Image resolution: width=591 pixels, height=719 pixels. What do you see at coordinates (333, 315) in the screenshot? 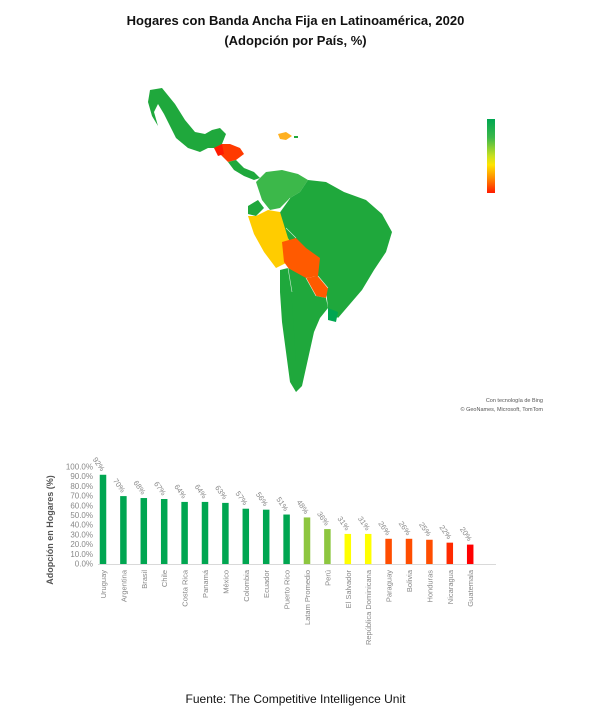
I see `map-uruguay` at bounding box center [333, 315].